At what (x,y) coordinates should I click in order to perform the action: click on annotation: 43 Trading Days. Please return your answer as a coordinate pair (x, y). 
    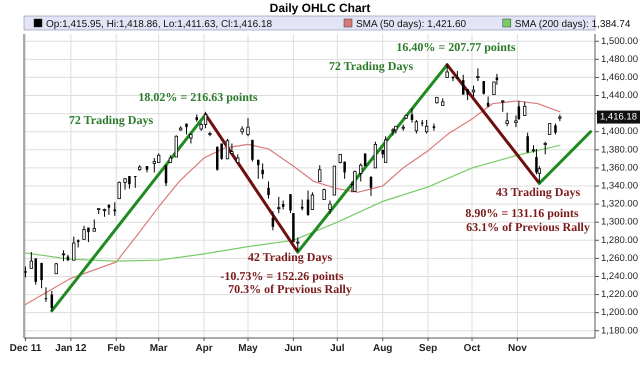
    Looking at the image, I should click on (538, 191).